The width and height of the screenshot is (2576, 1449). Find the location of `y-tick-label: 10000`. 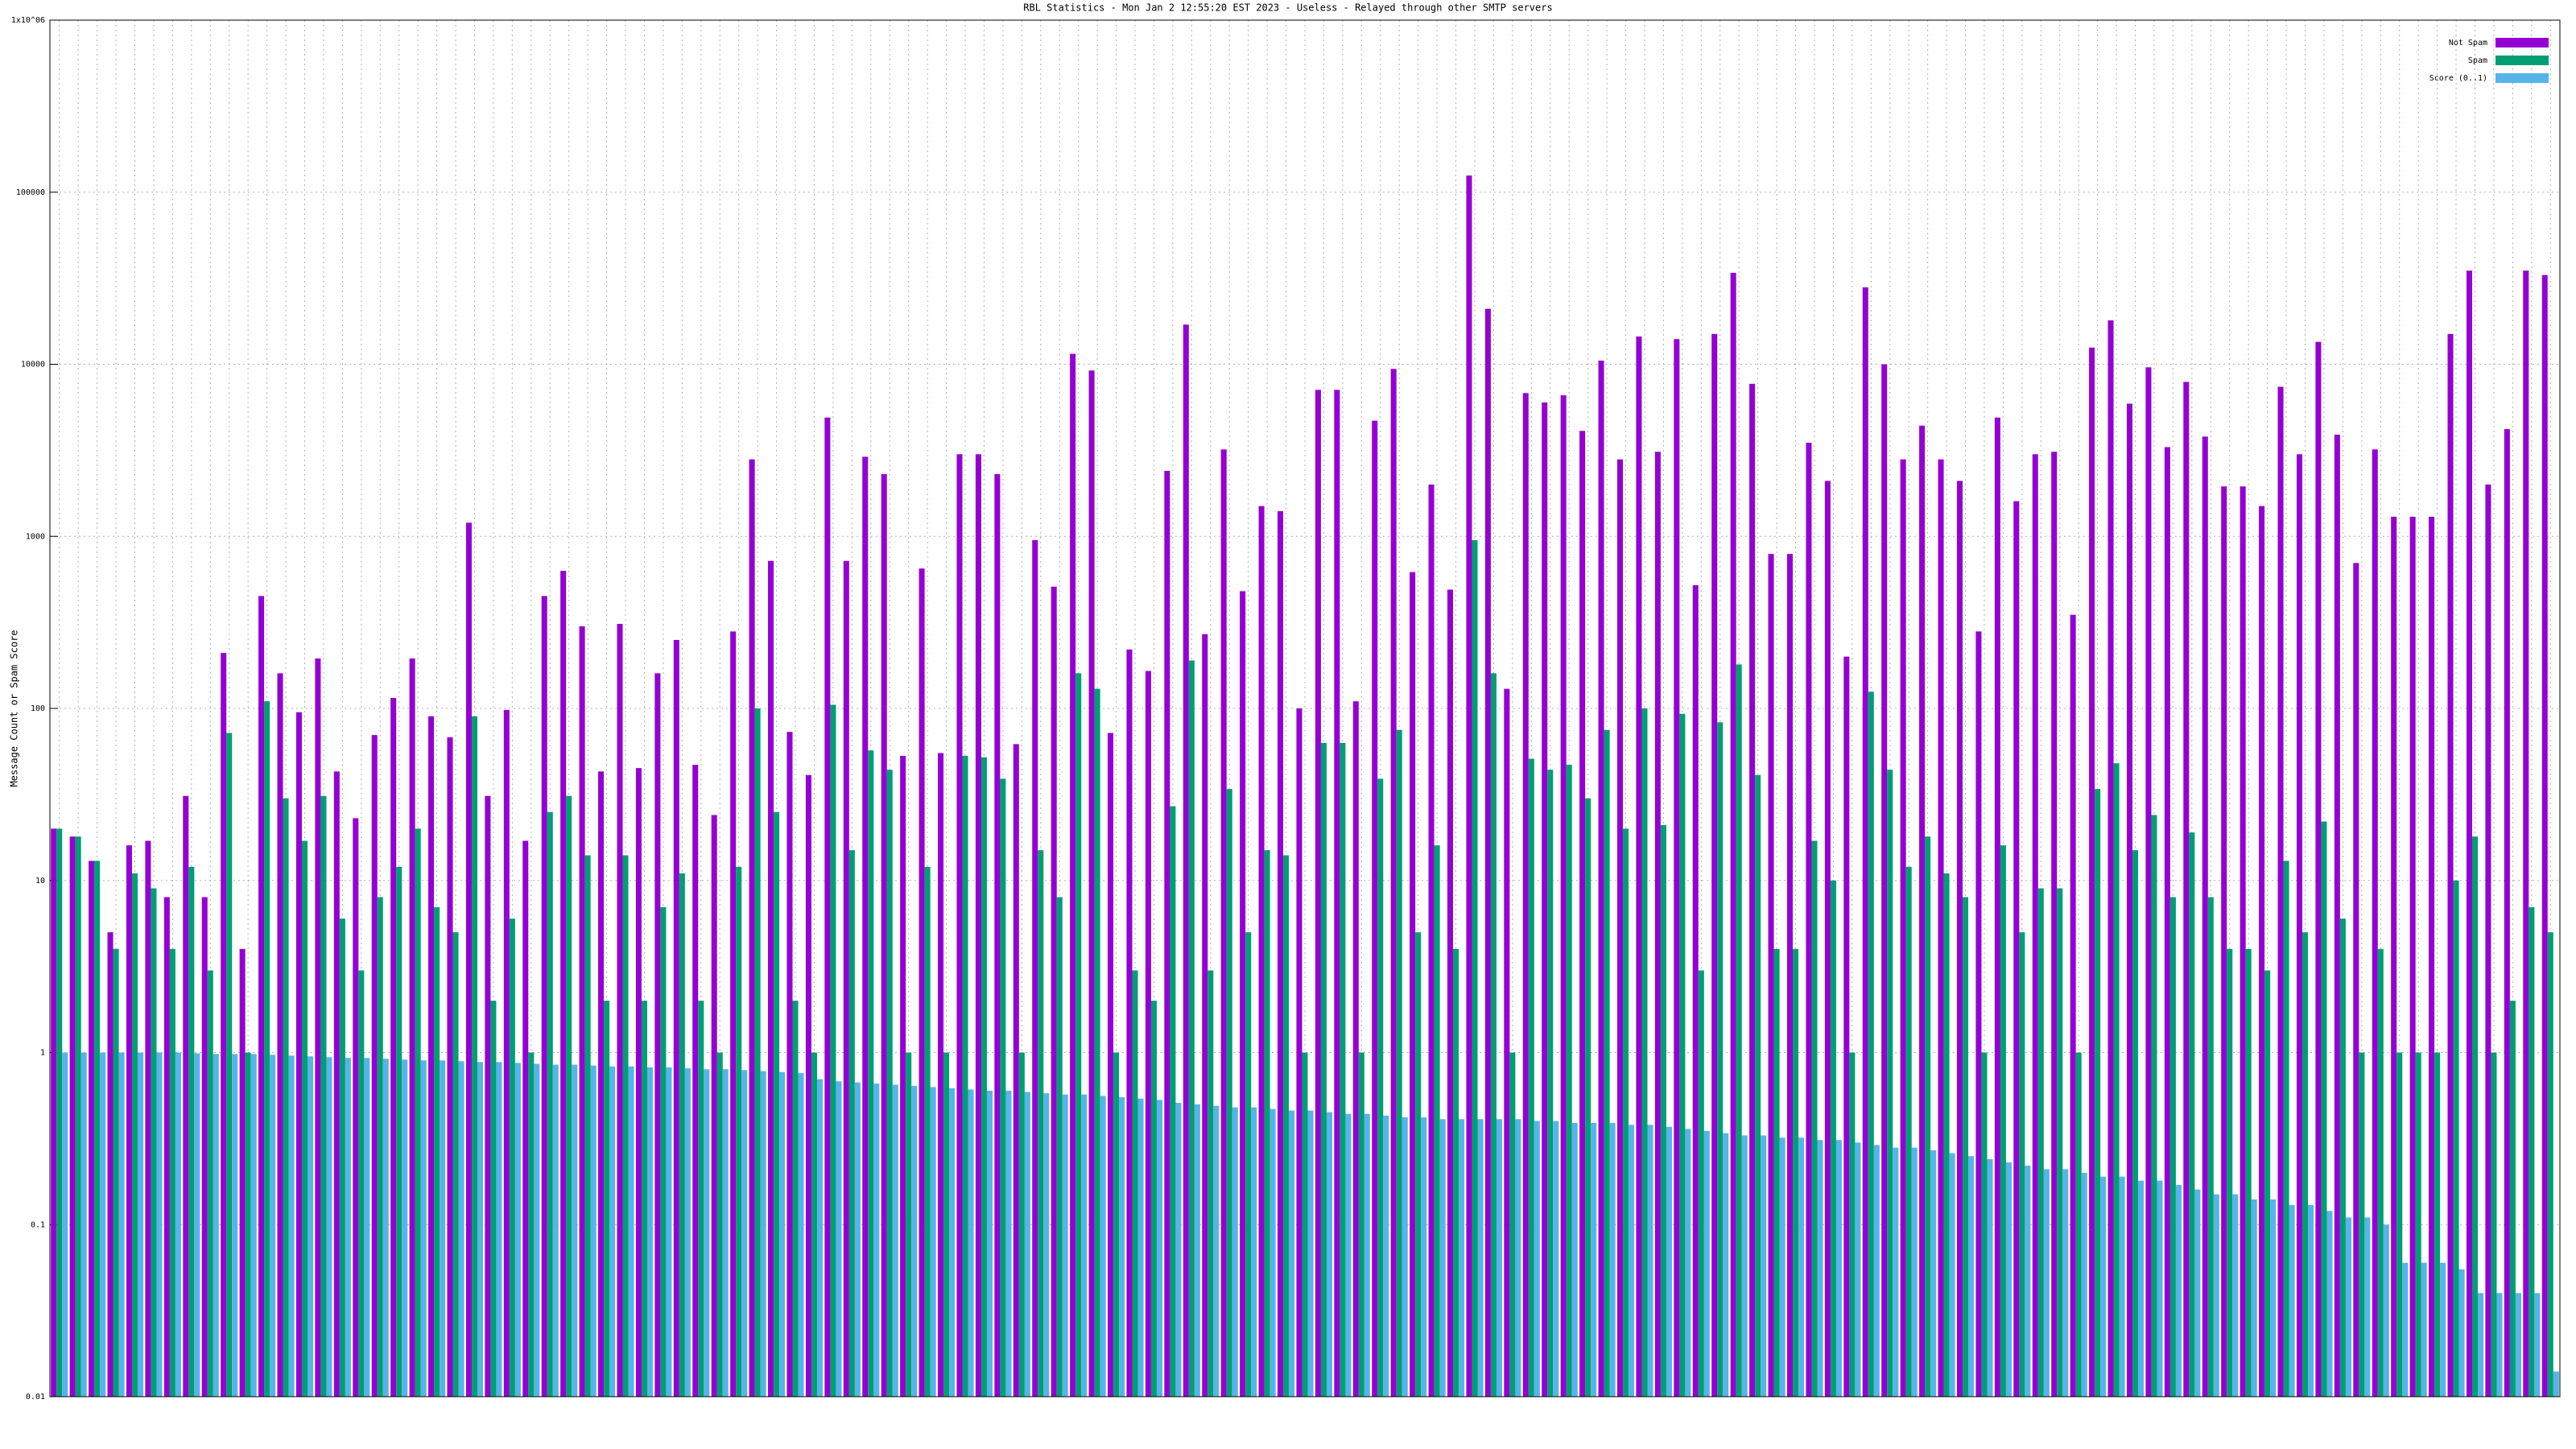

y-tick-label: 10000 is located at coordinates (33, 365).